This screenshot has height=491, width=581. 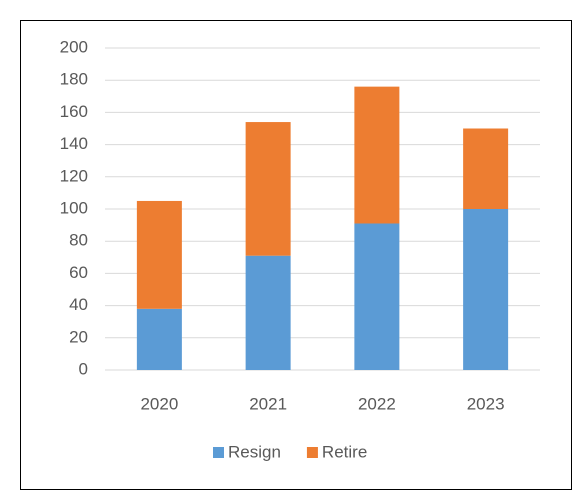 What do you see at coordinates (486, 403) in the screenshot?
I see `x-tick-label: 2023` at bounding box center [486, 403].